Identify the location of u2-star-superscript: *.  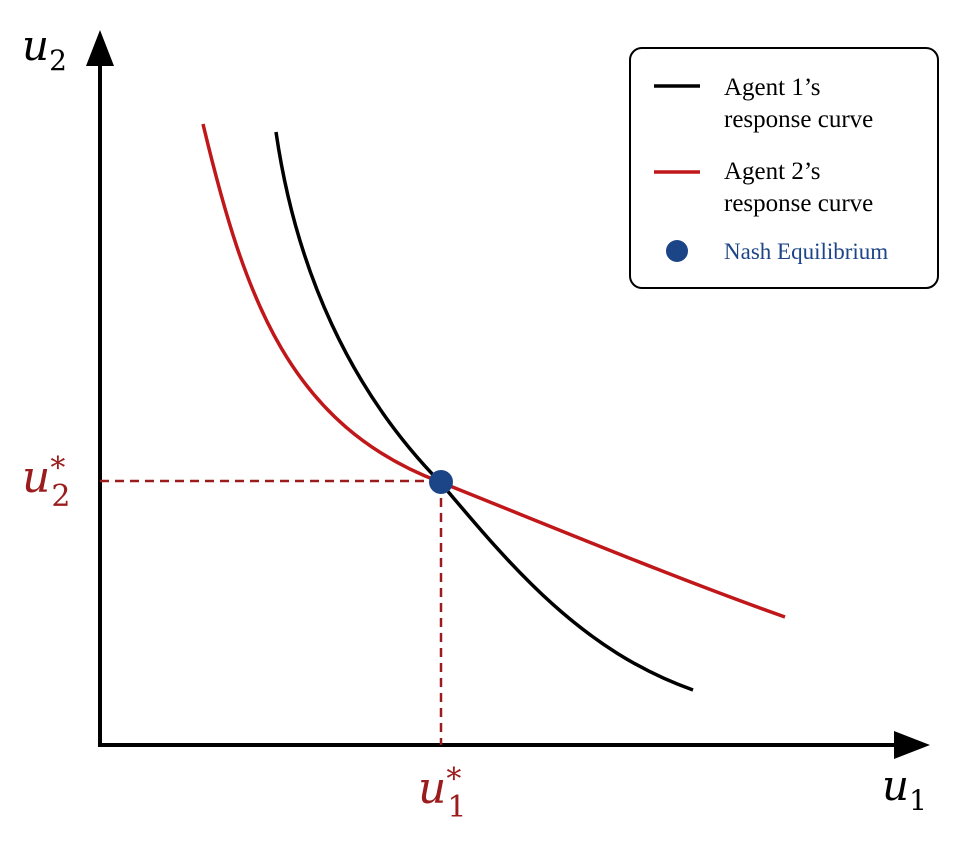
(57, 468).